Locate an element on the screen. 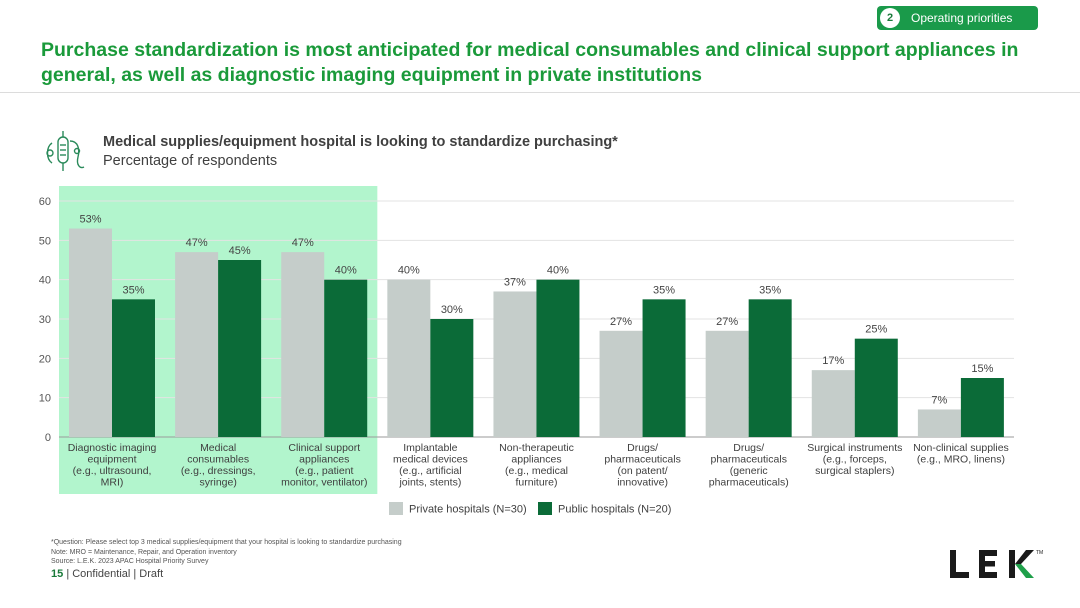  y-tick-label: 30 is located at coordinates (45, 320).